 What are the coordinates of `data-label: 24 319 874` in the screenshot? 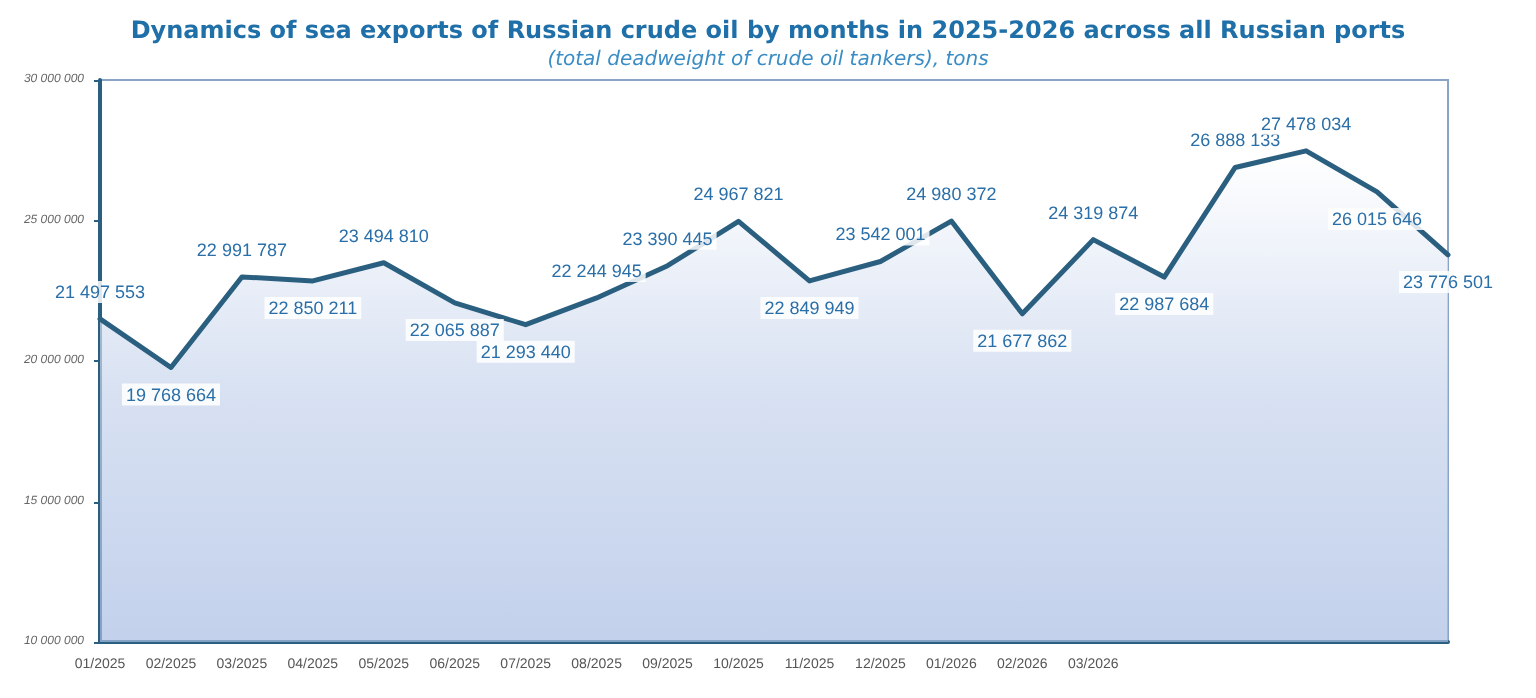 It's located at (1093, 212).